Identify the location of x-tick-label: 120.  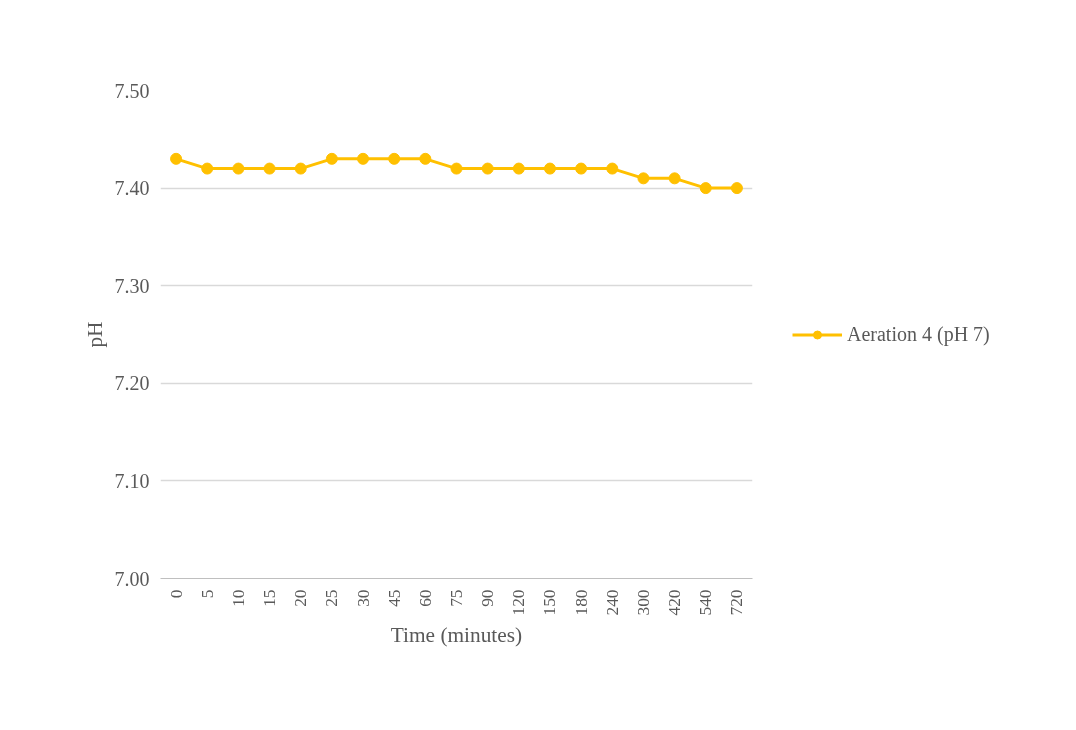
(519, 602).